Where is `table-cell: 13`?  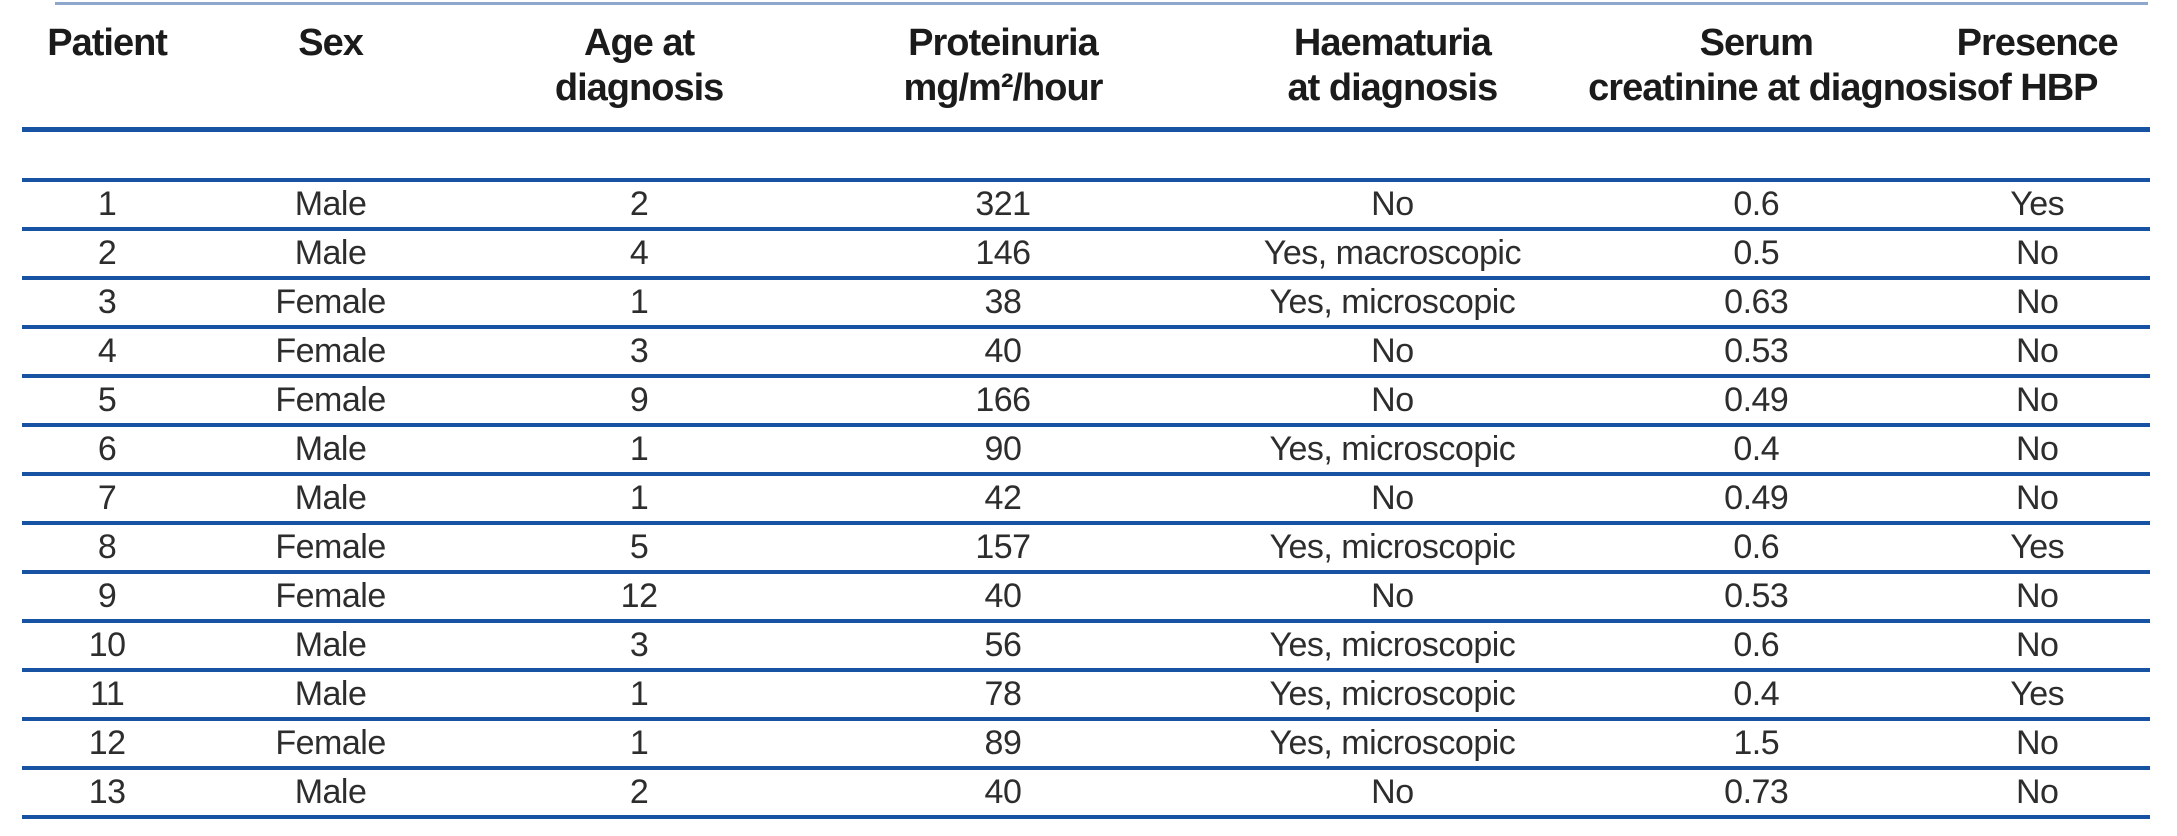
table-cell: 13 is located at coordinates (107, 793).